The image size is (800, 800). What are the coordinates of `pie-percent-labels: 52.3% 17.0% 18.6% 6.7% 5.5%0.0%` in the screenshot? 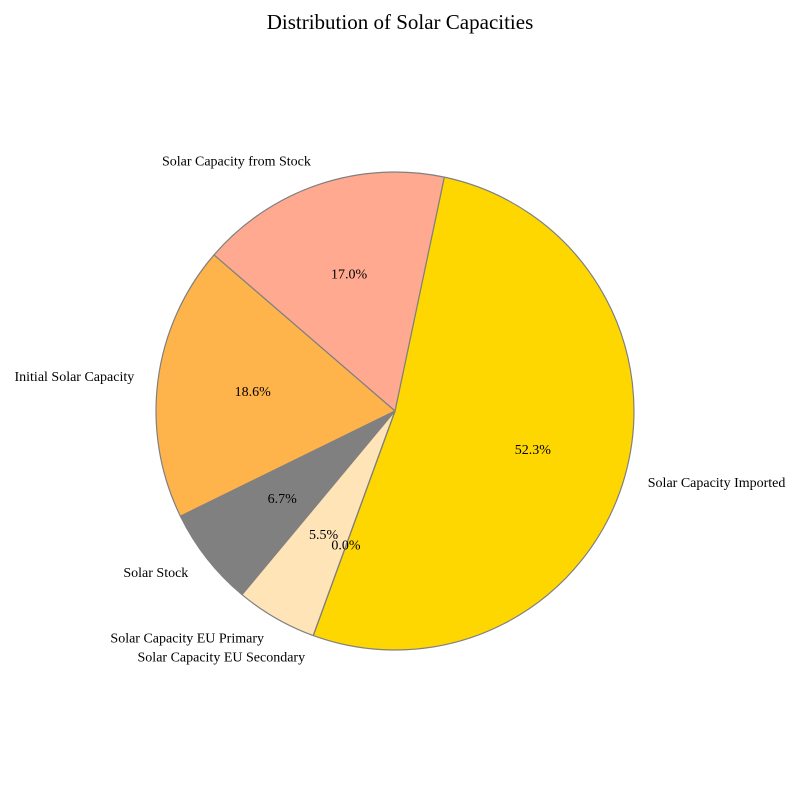 It's located at (393, 411).